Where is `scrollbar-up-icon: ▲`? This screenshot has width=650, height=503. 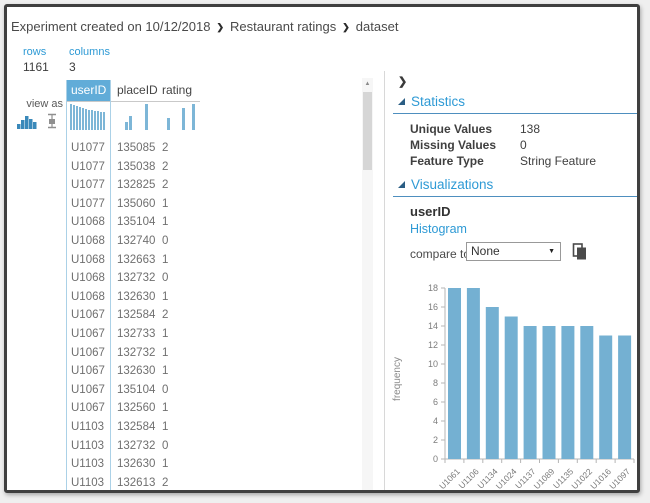 scrollbar-up-icon: ▲ is located at coordinates (367, 84).